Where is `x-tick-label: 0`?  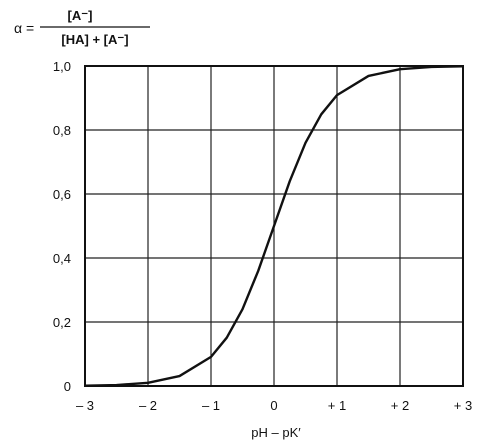
x-tick-label: 0 is located at coordinates (273, 405).